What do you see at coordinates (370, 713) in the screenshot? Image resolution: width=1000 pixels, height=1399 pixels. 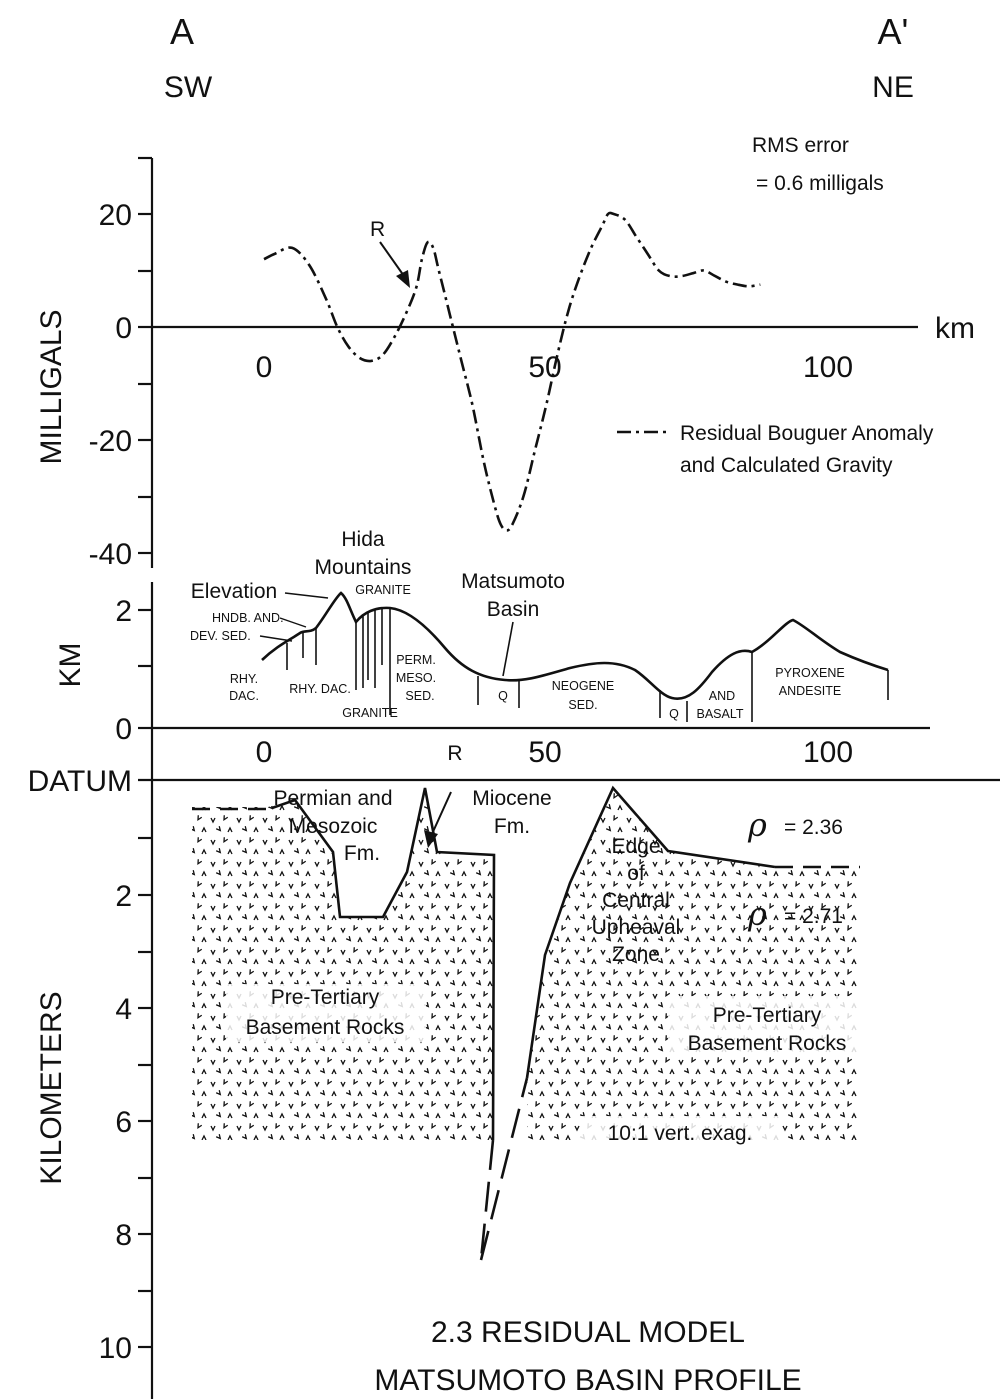 I see `granite-lower-label: GRANITE` at bounding box center [370, 713].